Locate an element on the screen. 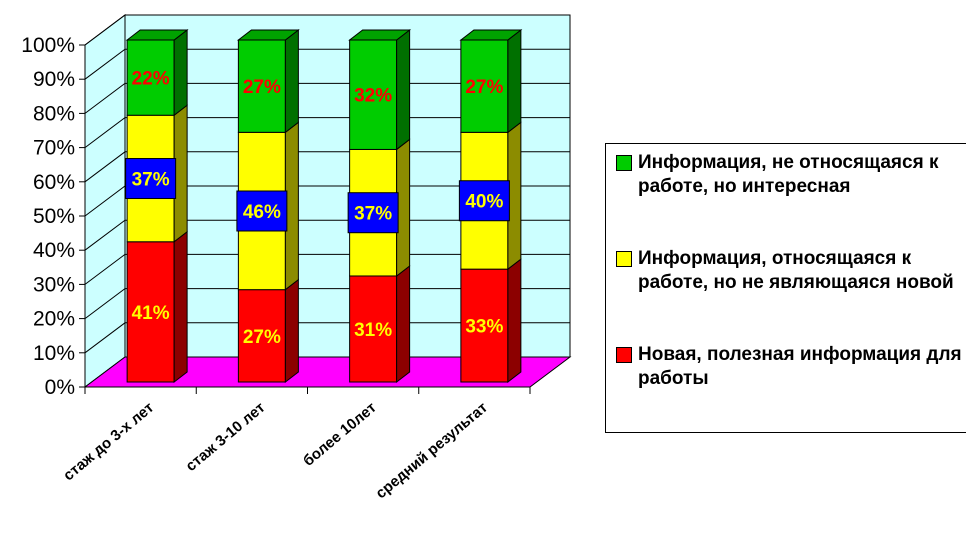 Image resolution: width=966 pixels, height=547 pixels. x-tick-label: стаж 3-10 лет is located at coordinates (226, 437).